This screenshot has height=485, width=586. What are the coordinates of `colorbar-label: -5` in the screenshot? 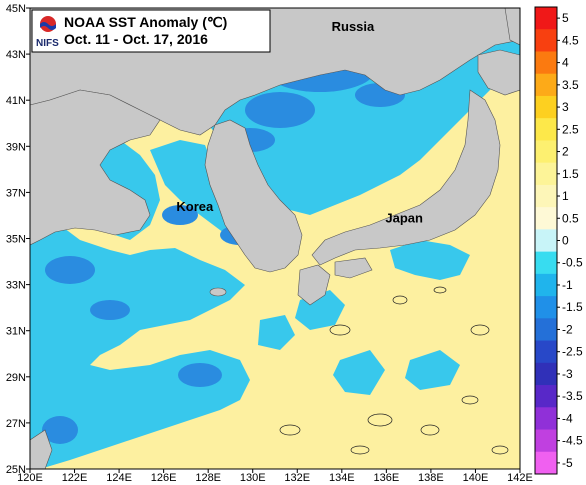 It's located at (567, 463).